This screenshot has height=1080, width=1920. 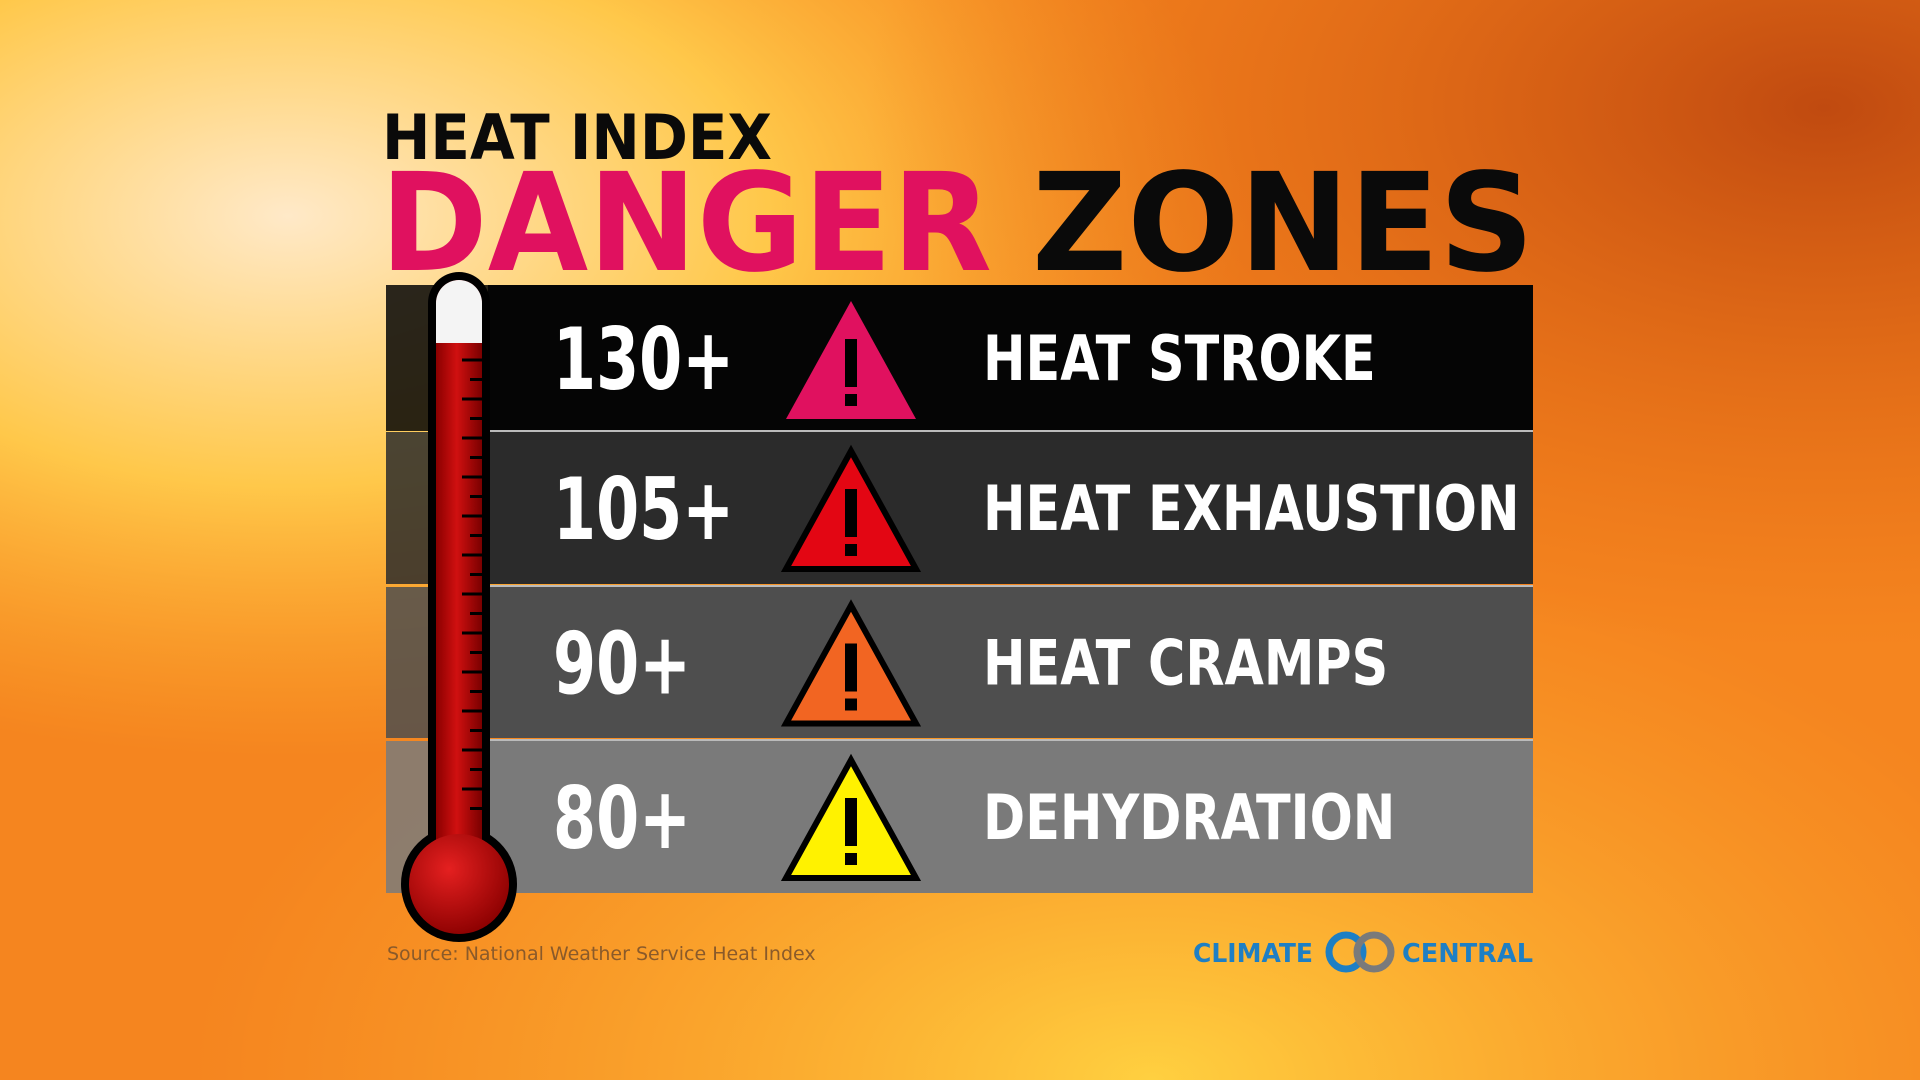 What do you see at coordinates (1467, 954) in the screenshot?
I see `logo-right: CENTRAL` at bounding box center [1467, 954].